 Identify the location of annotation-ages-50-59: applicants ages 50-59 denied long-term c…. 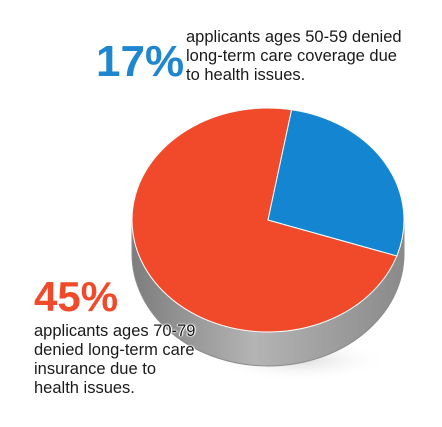
(306, 56).